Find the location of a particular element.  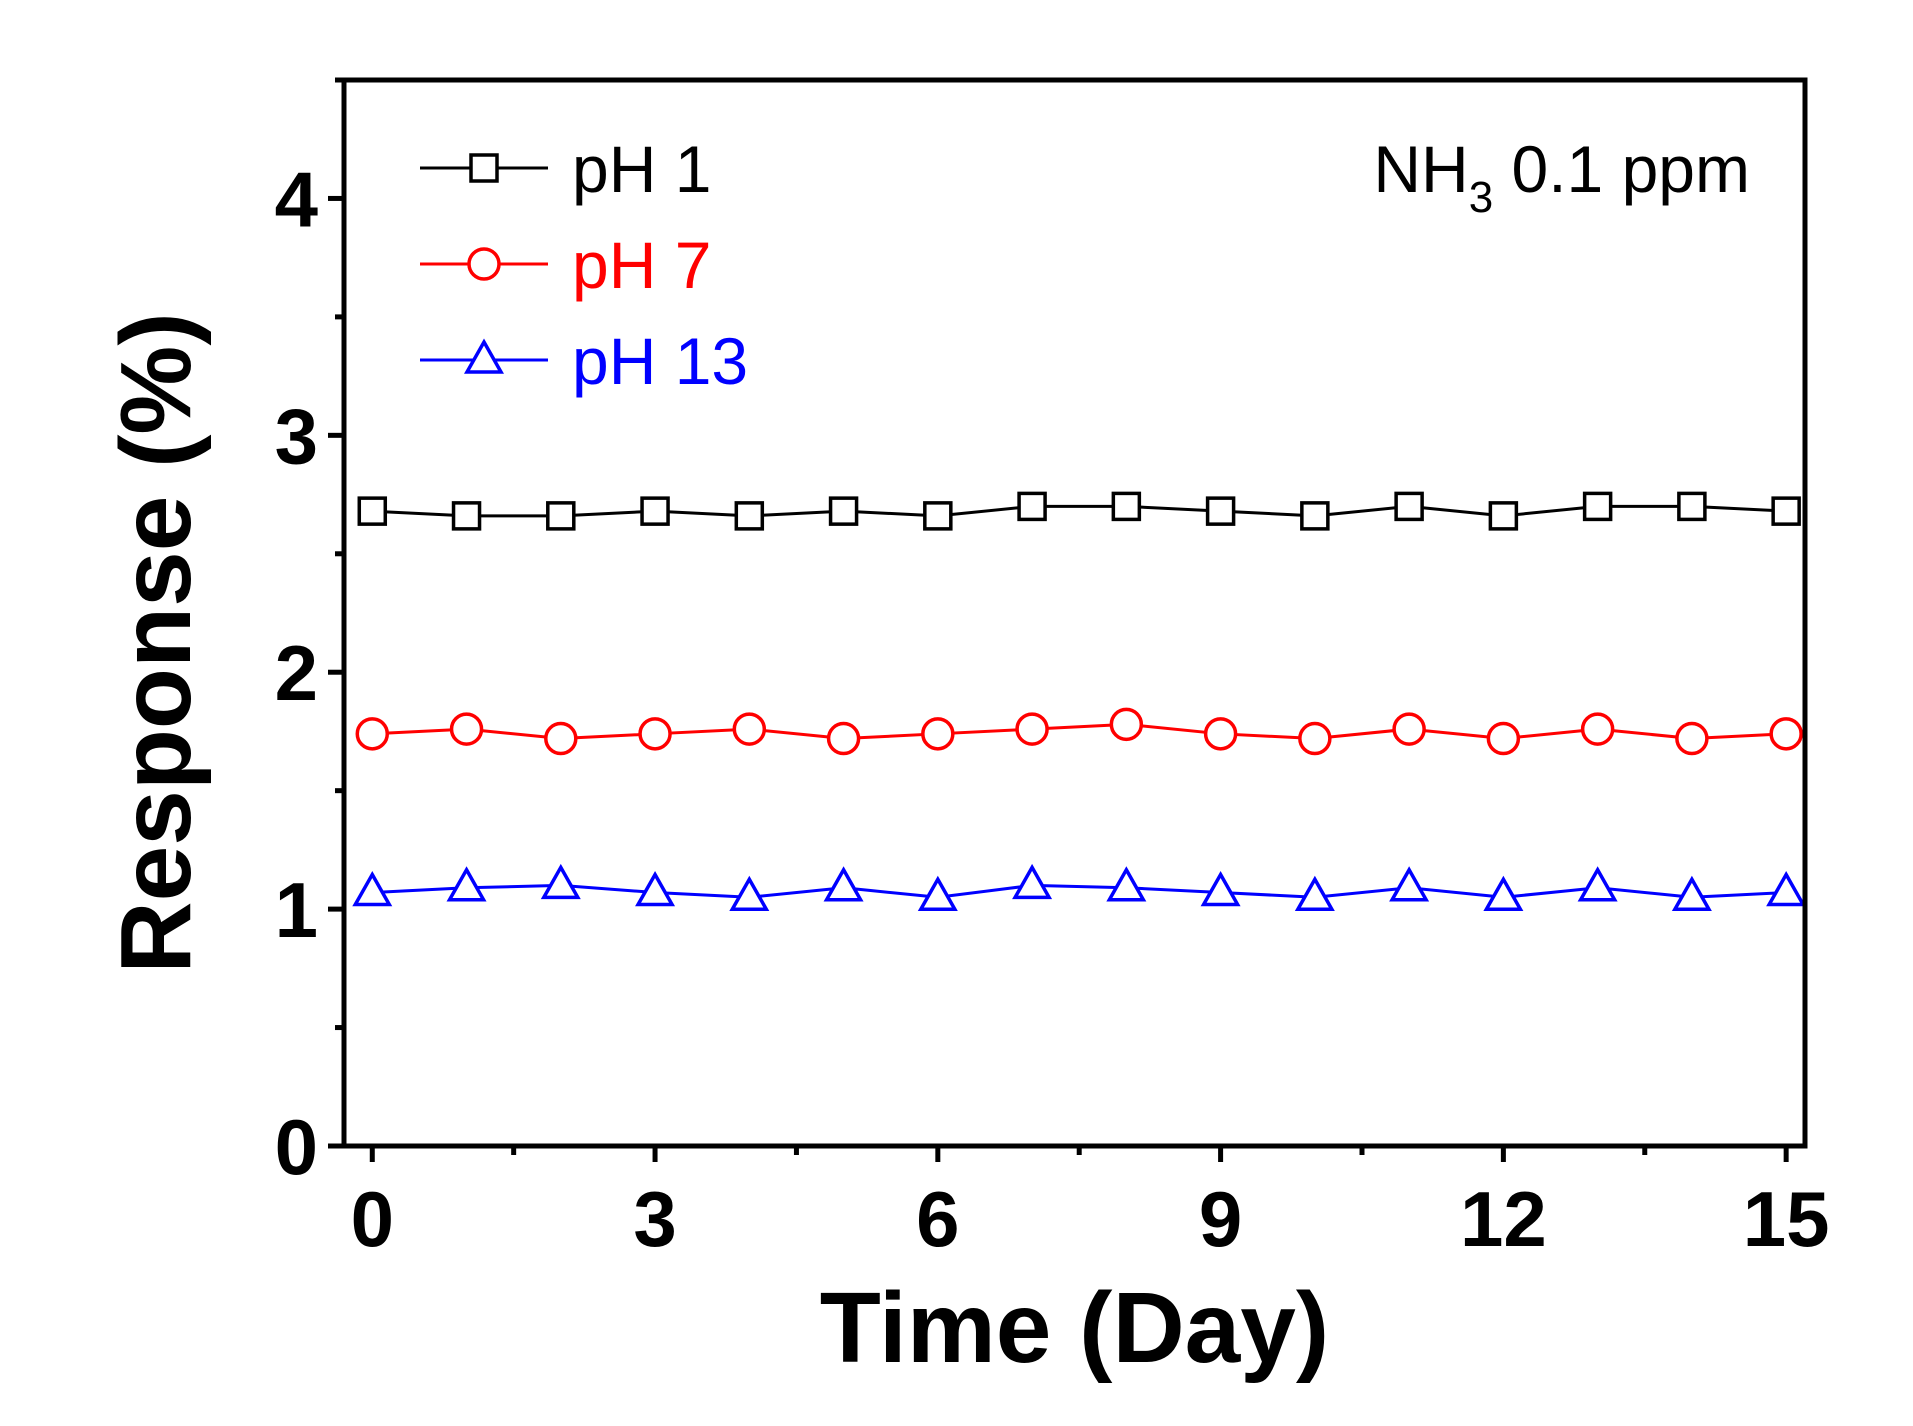

x-tick-label: 3 is located at coordinates (654, 1219).